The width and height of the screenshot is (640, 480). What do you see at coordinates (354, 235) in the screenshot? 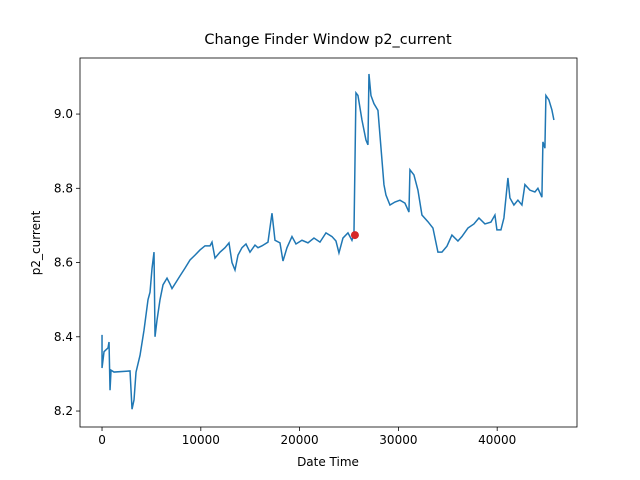
I see `data-point` at bounding box center [354, 235].